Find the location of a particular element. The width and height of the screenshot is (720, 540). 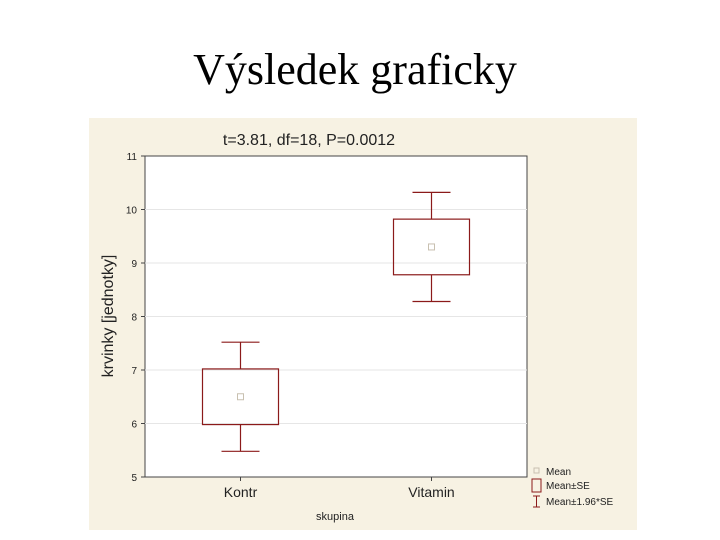

legend-whisker-label: Mean±1.96*SE is located at coordinates (580, 502).